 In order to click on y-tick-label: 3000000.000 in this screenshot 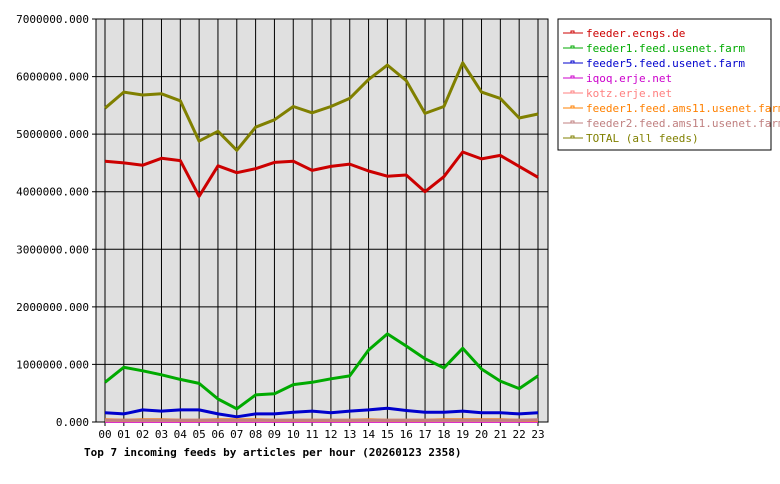, I will do `click(52, 249)`.